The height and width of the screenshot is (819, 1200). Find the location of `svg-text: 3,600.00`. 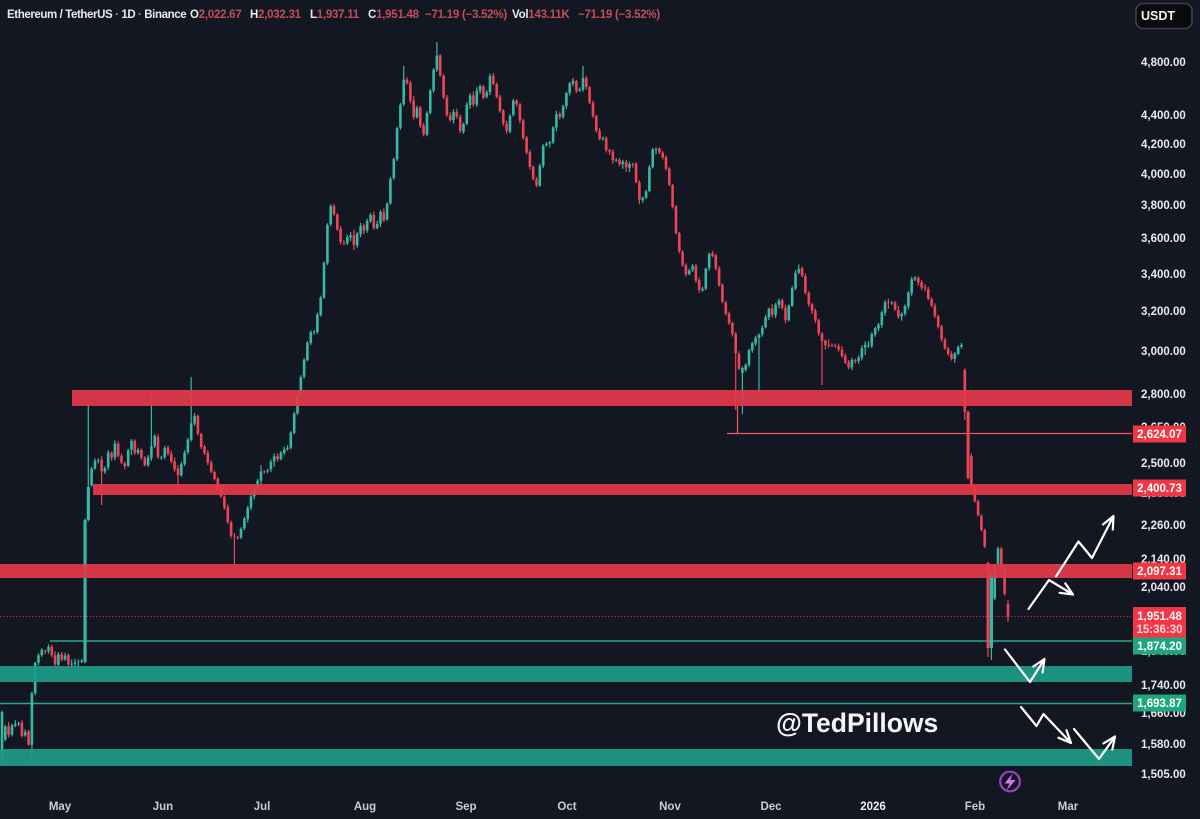

svg-text: 3,600.00 is located at coordinates (1163, 239).